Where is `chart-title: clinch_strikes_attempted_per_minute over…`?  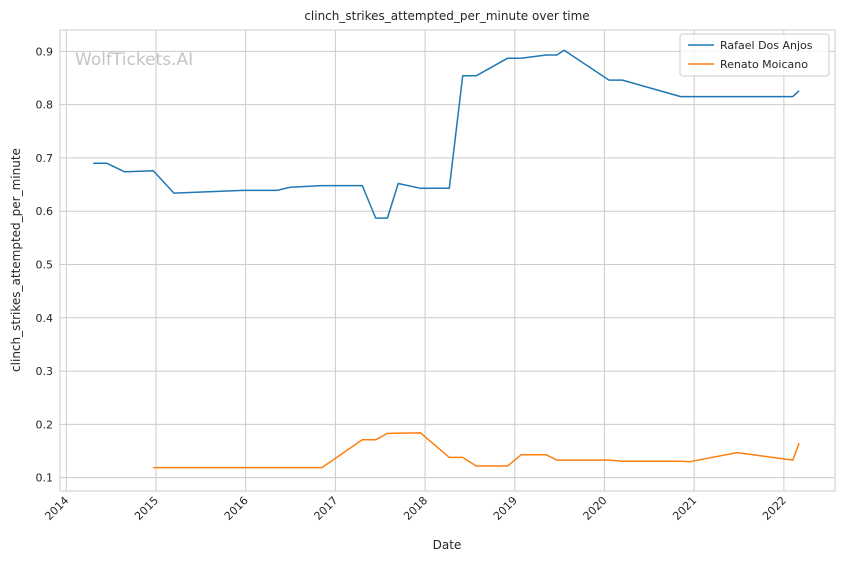
chart-title: clinch_strikes_attempted_per_minute over… is located at coordinates (446, 16).